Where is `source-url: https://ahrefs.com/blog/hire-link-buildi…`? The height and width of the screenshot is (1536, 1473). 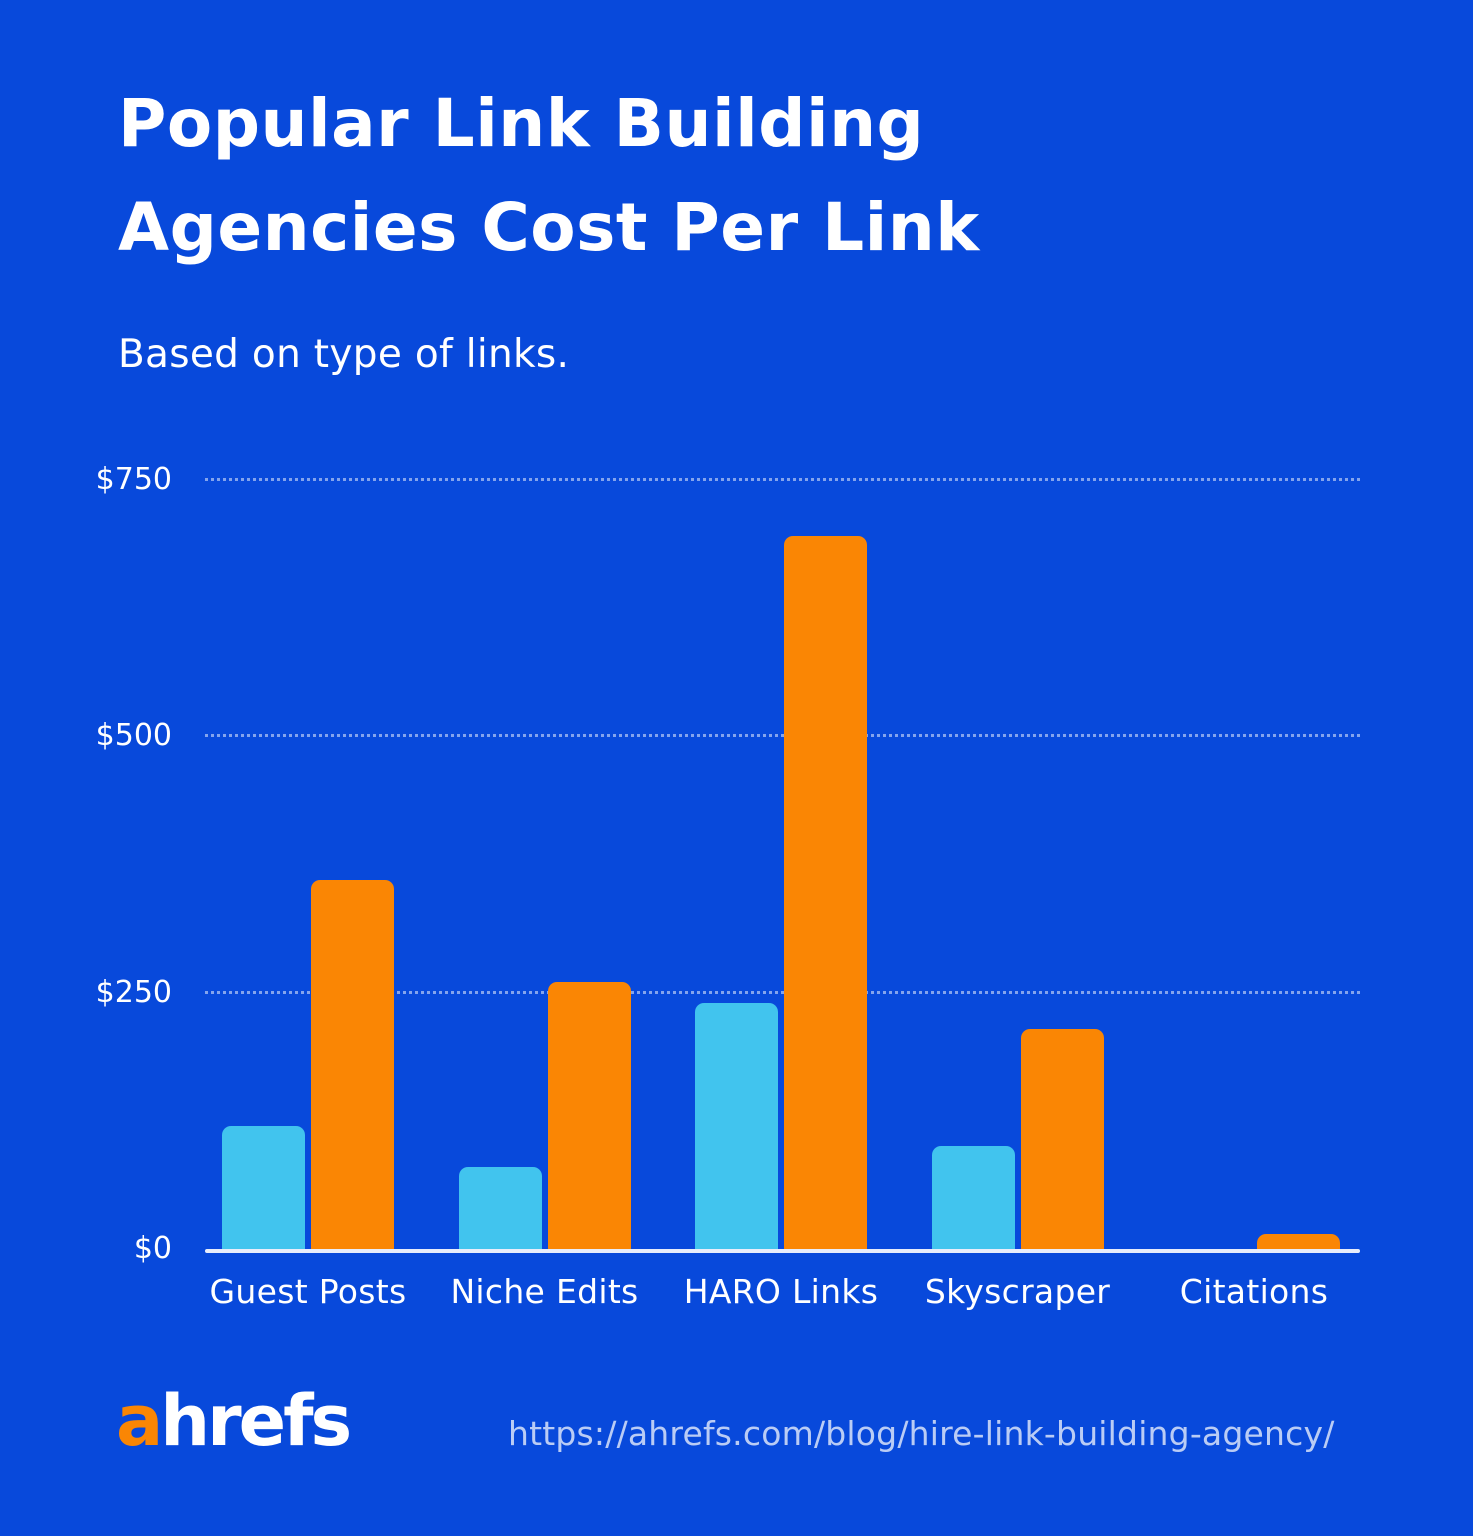 source-url: https://ahrefs.com/blog/hire-link-buildi… is located at coordinates (921, 1433).